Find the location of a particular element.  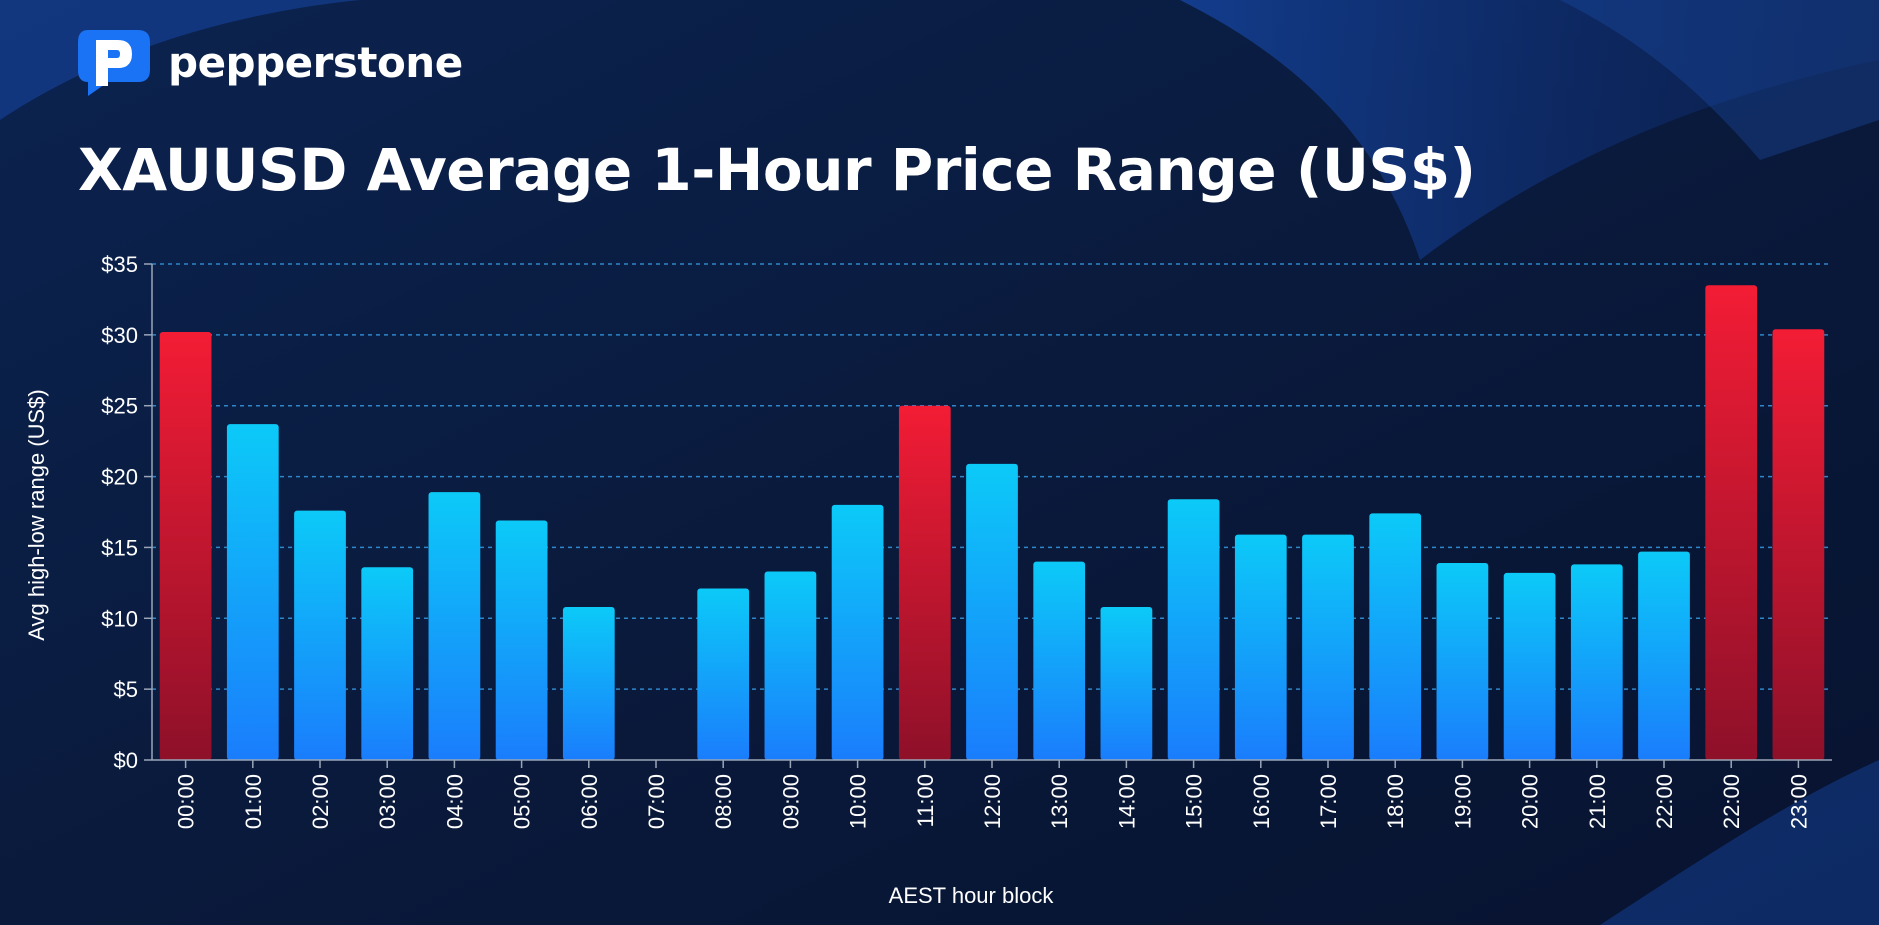

x-tick-label: 10:00 is located at coordinates (858, 801).